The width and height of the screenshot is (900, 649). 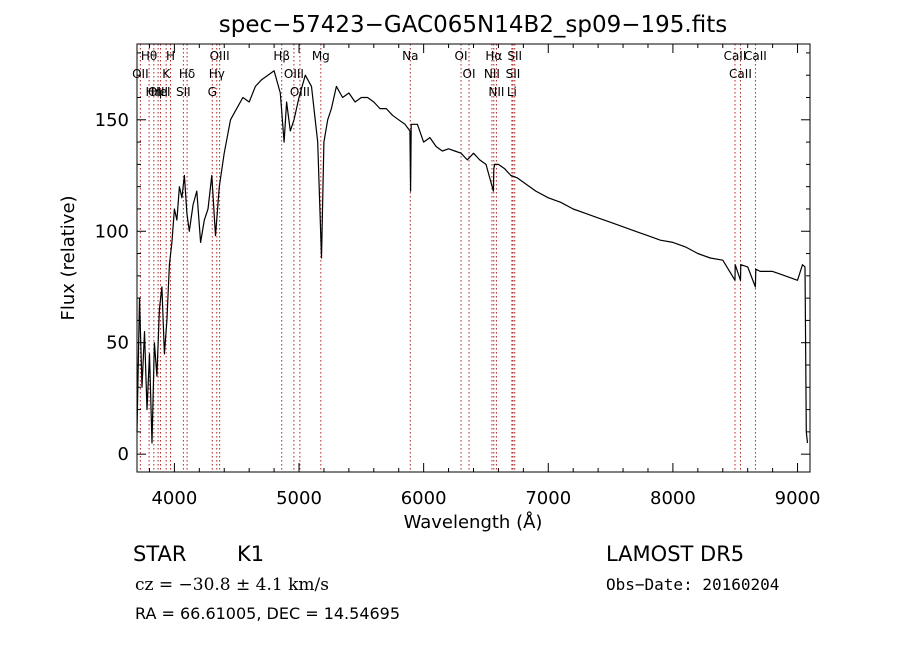 What do you see at coordinates (798, 498) in the screenshot?
I see `x-tick-label: 9000` at bounding box center [798, 498].